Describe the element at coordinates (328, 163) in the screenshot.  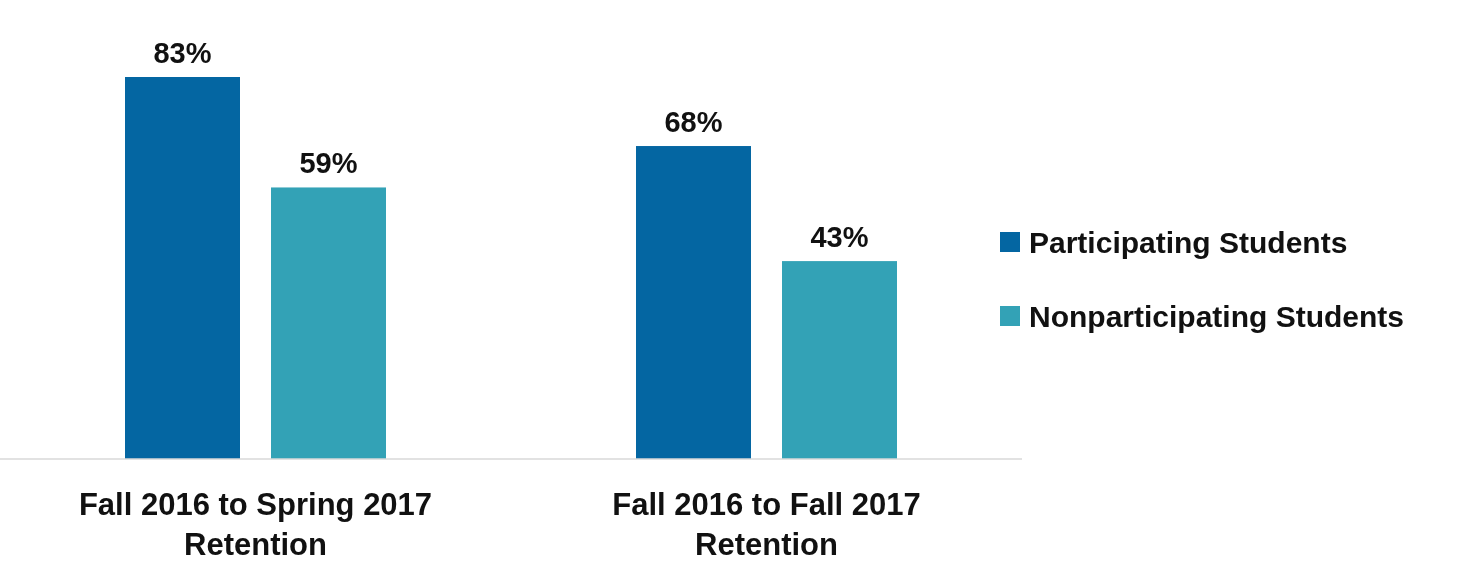
I see `data-label: 59%` at that location.